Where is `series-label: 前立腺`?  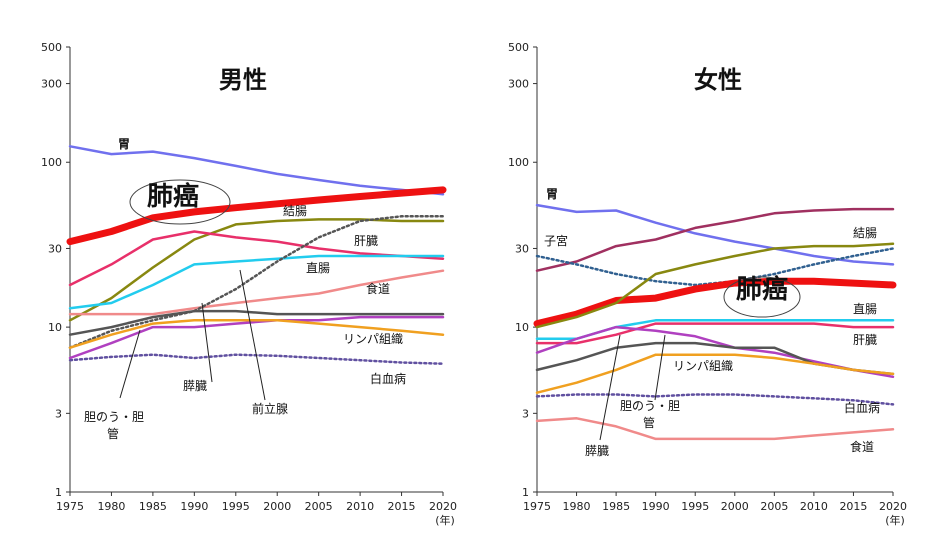
series-label: 前立腺 is located at coordinates (270, 408).